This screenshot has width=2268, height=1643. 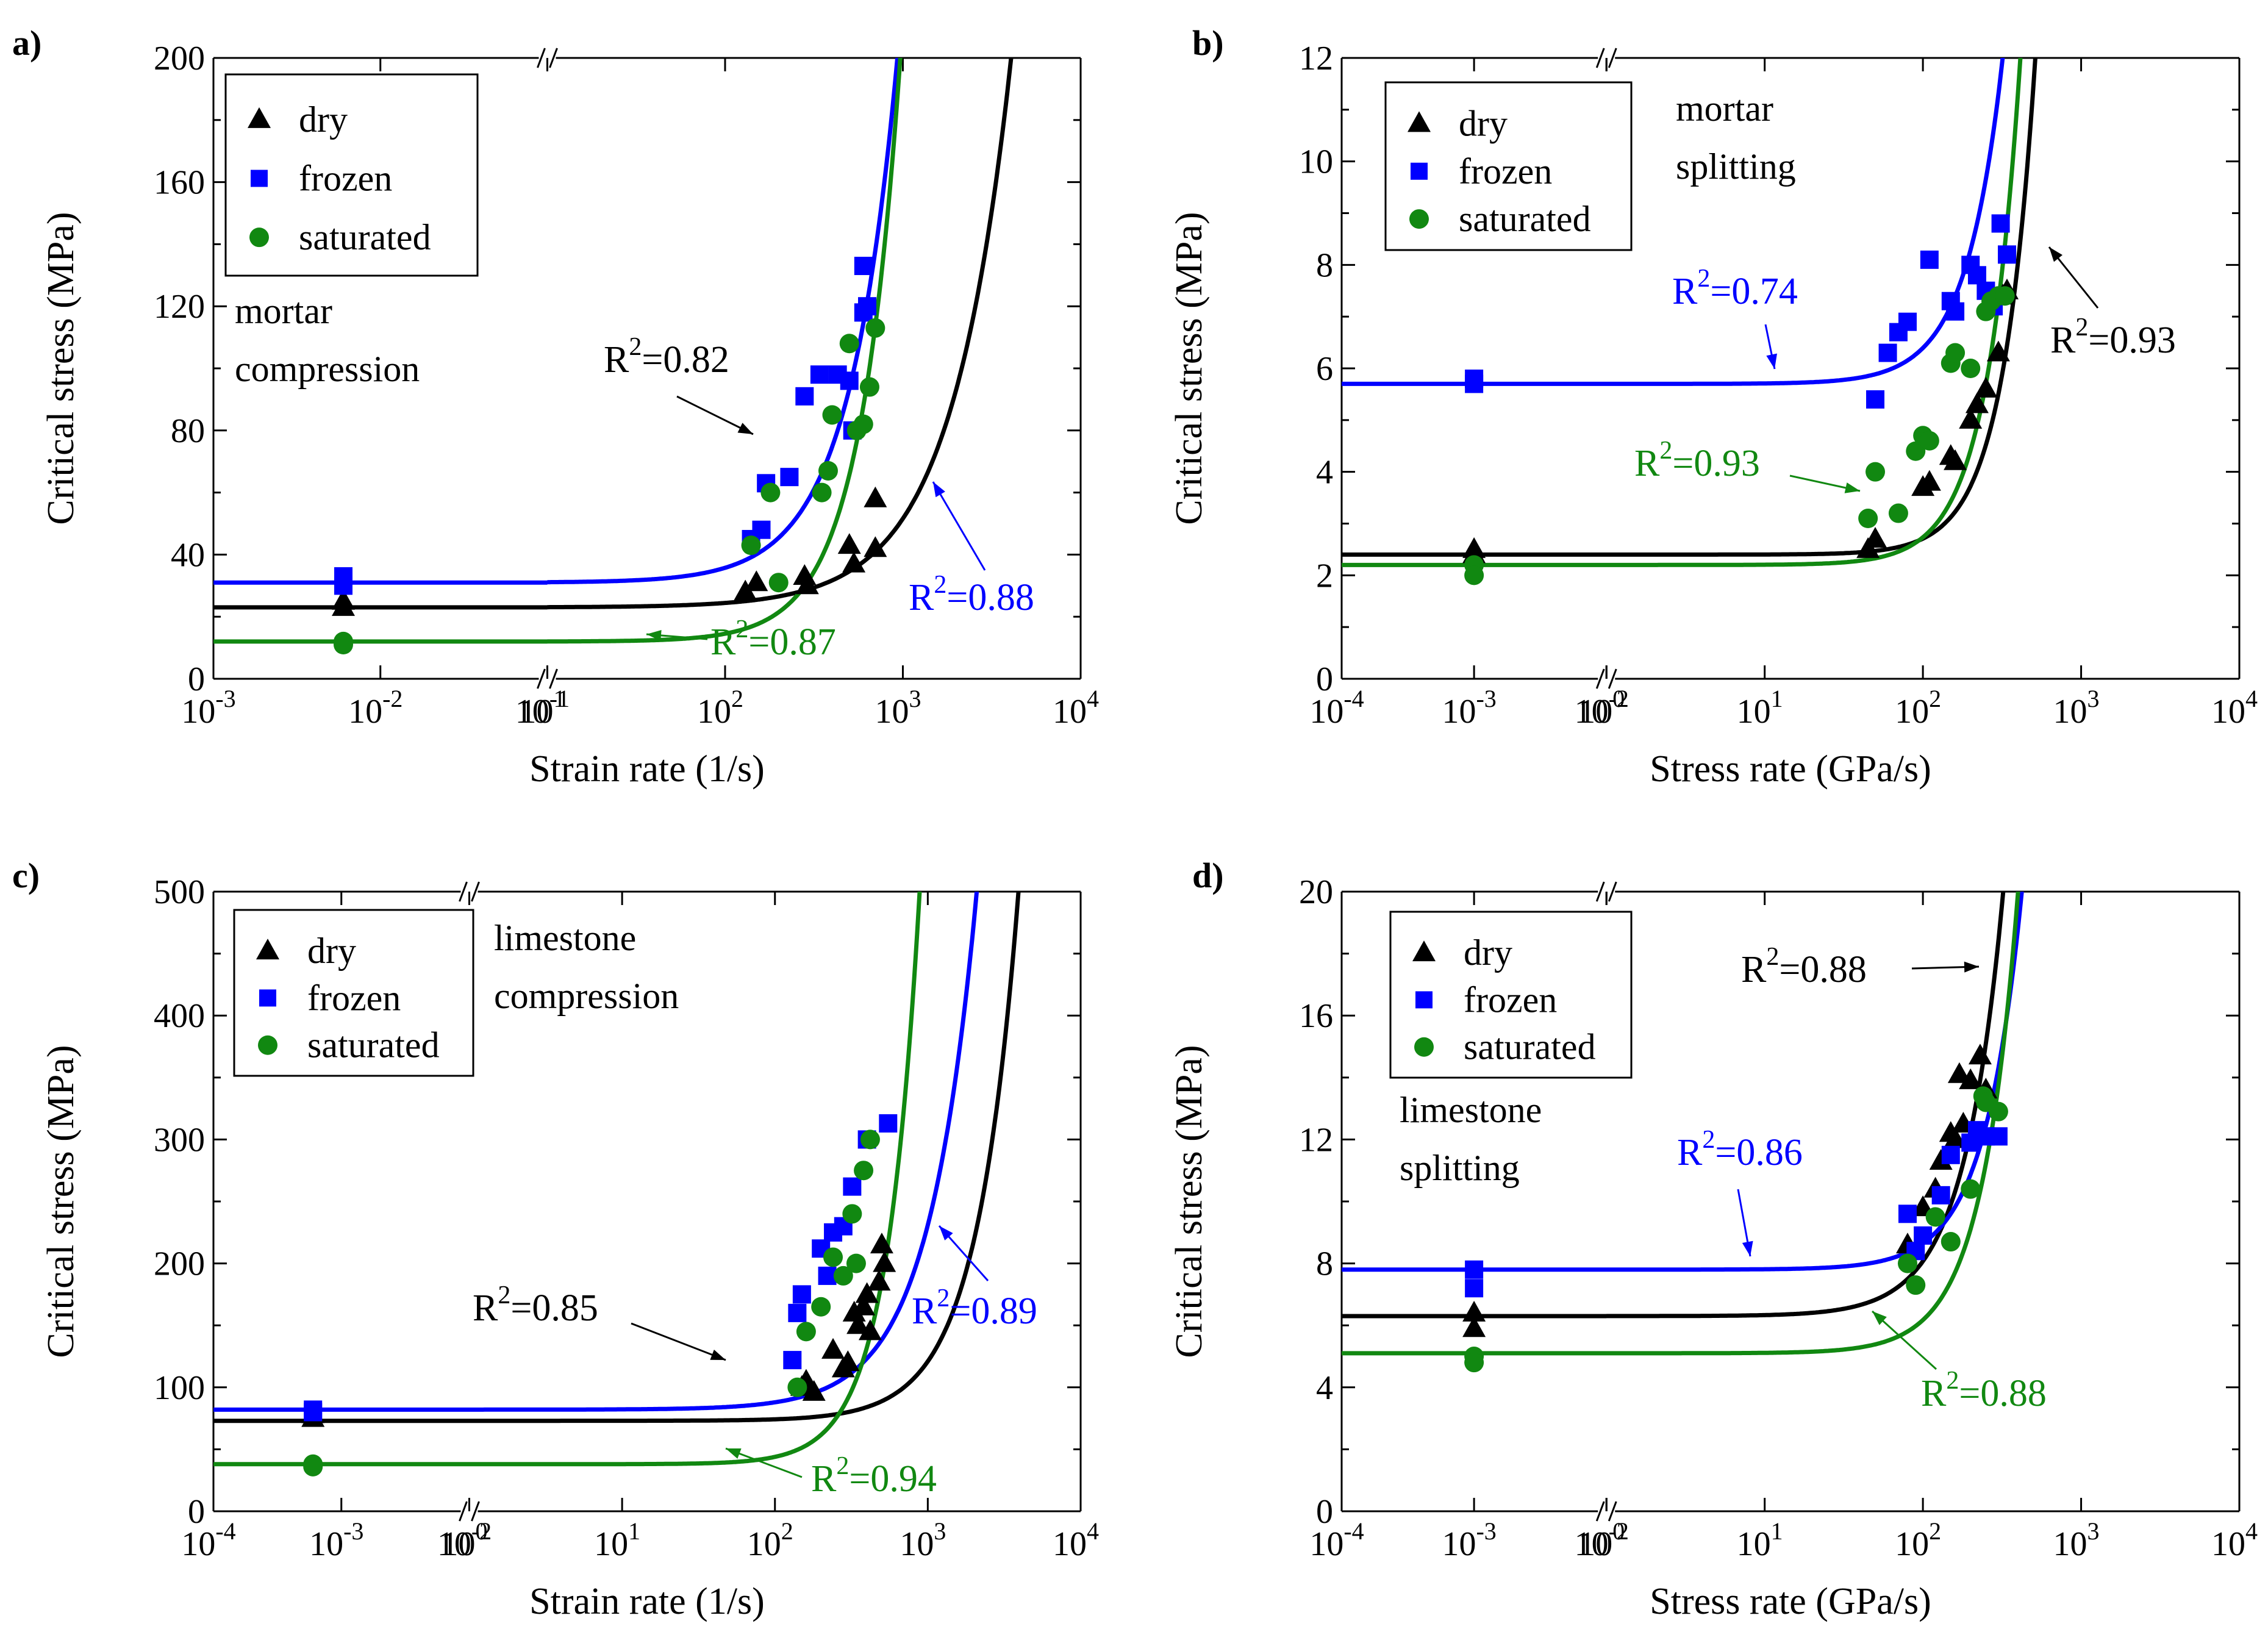 What do you see at coordinates (1324, 265) in the screenshot?
I see `y-tick-label: 8` at bounding box center [1324, 265].